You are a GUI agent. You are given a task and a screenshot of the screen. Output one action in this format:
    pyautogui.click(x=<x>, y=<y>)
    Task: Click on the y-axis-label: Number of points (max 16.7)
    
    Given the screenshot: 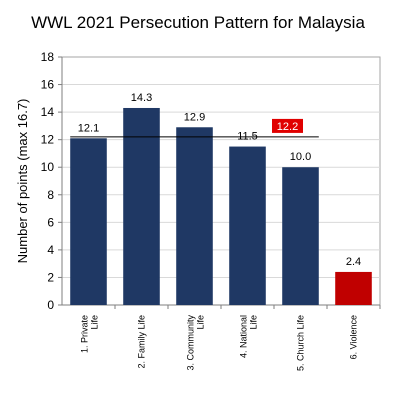 What is the action you would take?
    pyautogui.click(x=22, y=181)
    